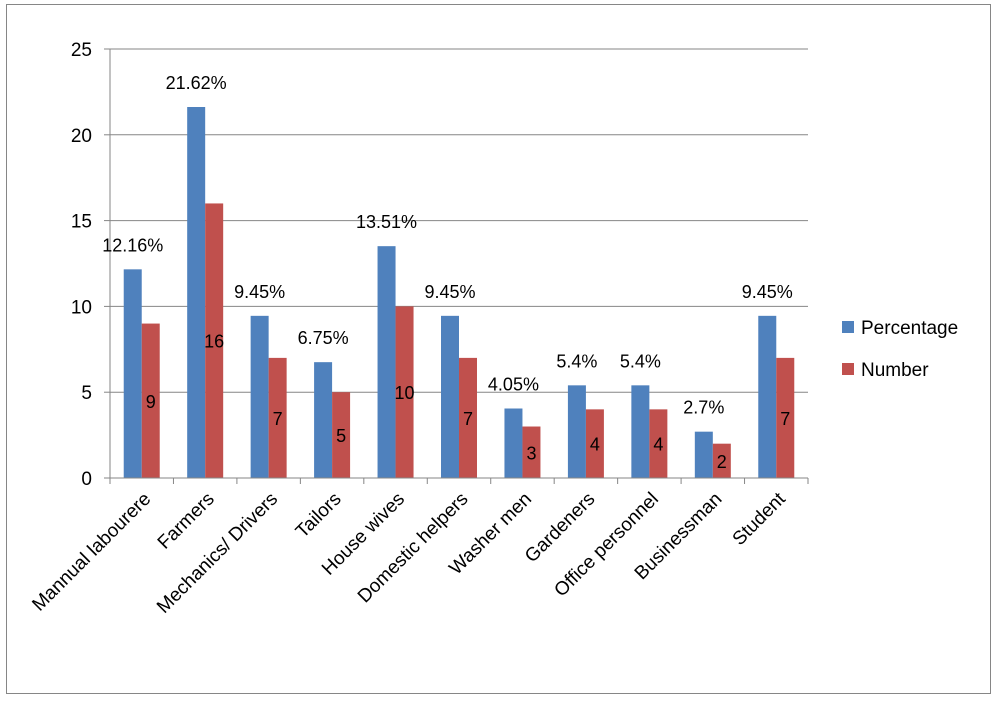 The image size is (997, 701). I want to click on y-tick-label: 0, so click(86, 479).